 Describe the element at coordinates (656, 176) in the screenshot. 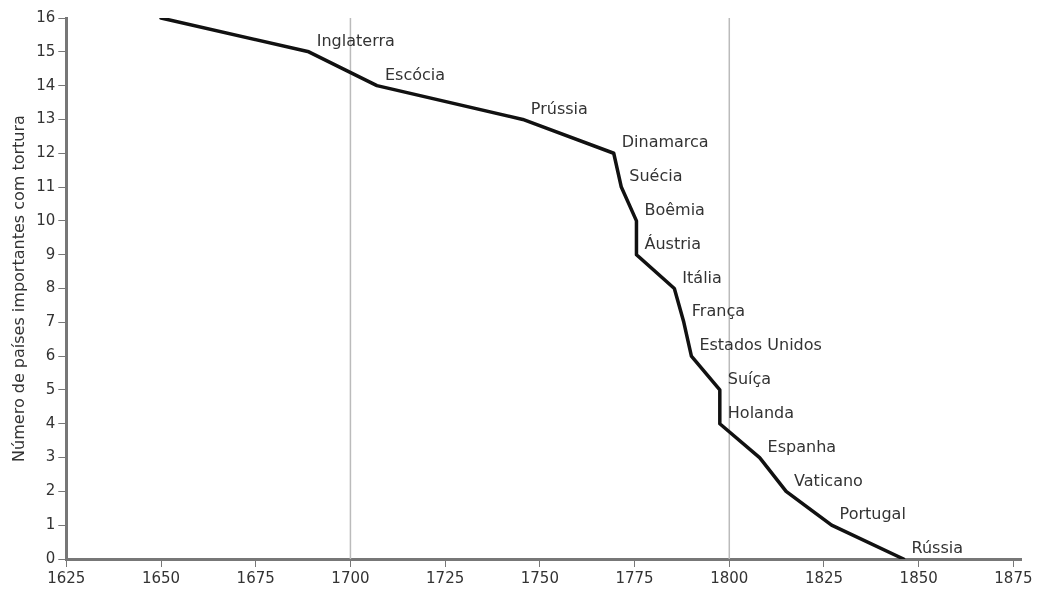

I see `annotation: Suécia` at that location.